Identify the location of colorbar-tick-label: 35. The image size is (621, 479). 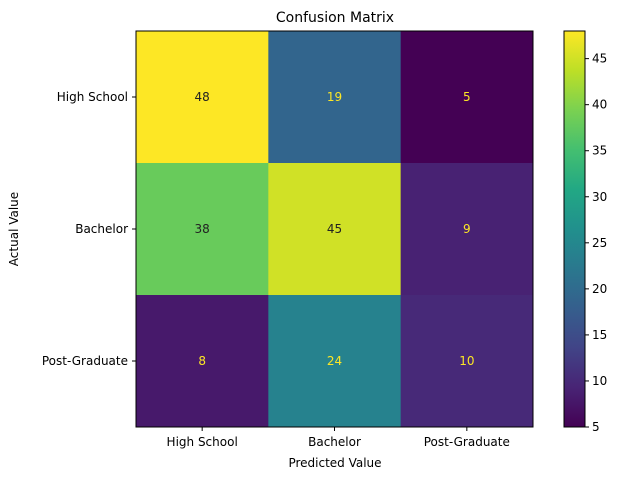
(599, 151).